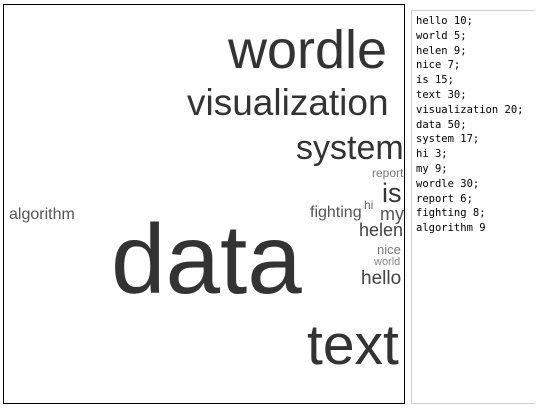 The image size is (536, 408). What do you see at coordinates (206, 259) in the screenshot?
I see `word-data: data` at bounding box center [206, 259].